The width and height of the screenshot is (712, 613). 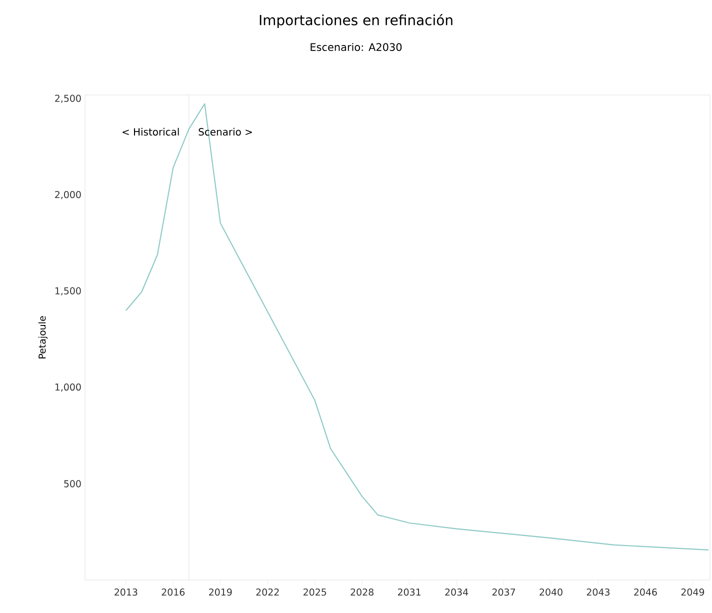 What do you see at coordinates (68, 291) in the screenshot?
I see `y-tick-label: 1,500` at bounding box center [68, 291].